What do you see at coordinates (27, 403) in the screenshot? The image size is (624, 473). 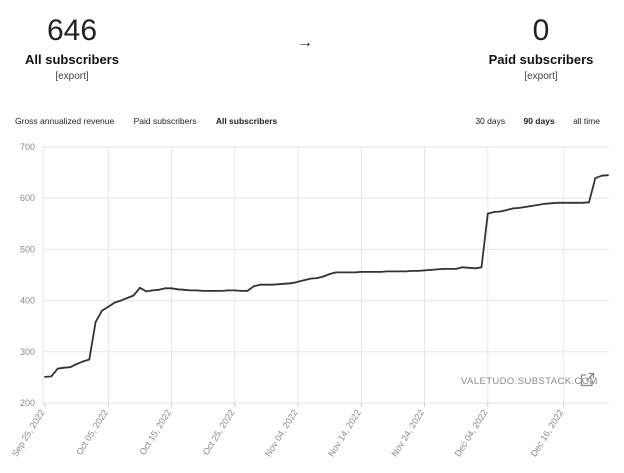 I see `y-tick-label: 200` at bounding box center [27, 403].